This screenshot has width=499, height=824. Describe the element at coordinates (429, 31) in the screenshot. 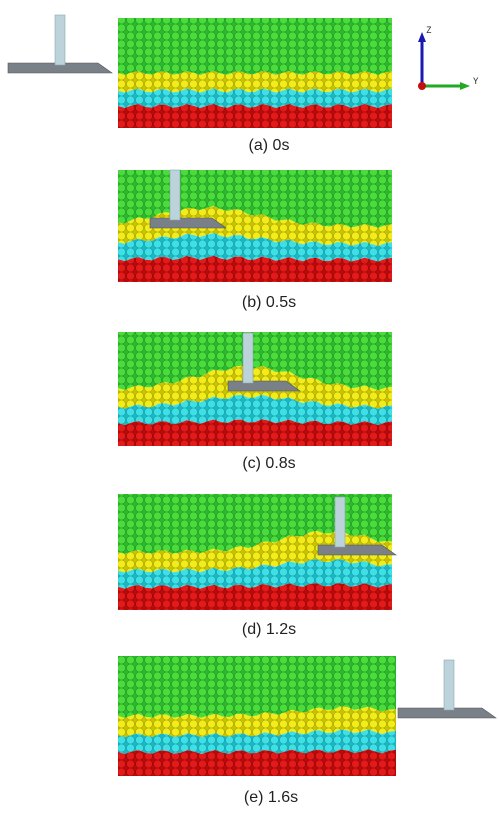

I see `z-label: Z` at that location.